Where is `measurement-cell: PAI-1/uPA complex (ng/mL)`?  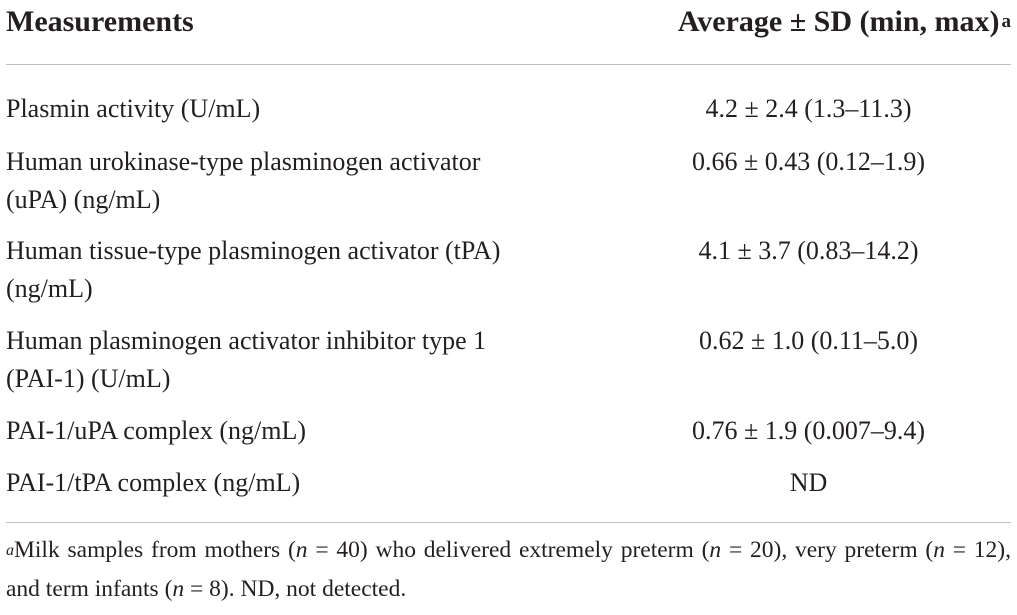
measurement-cell: PAI-1/uPA complex (ng/mL) is located at coordinates (156, 430).